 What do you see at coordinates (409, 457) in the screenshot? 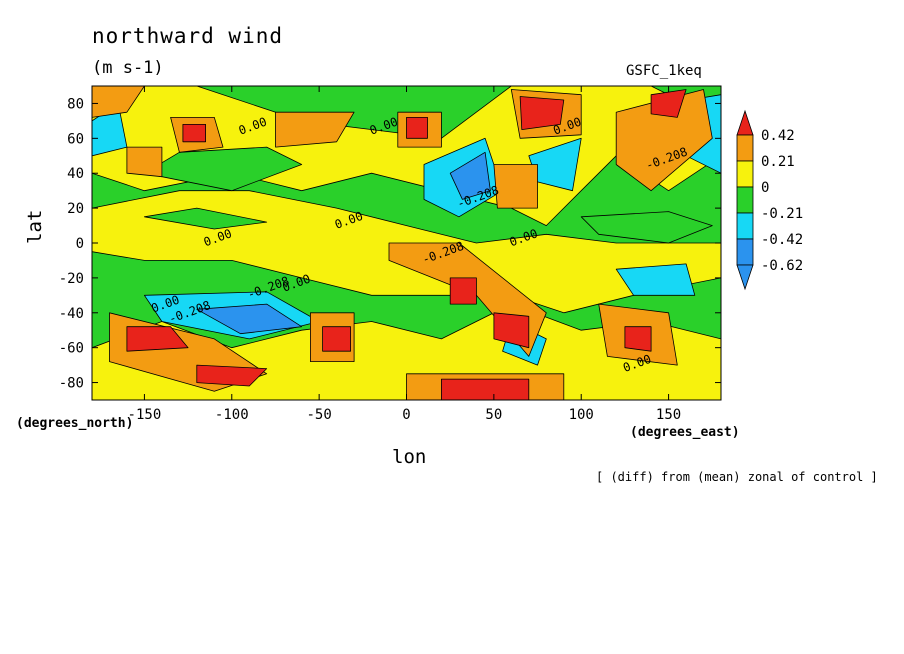
I see `x-axis-title: lon` at bounding box center [409, 457].